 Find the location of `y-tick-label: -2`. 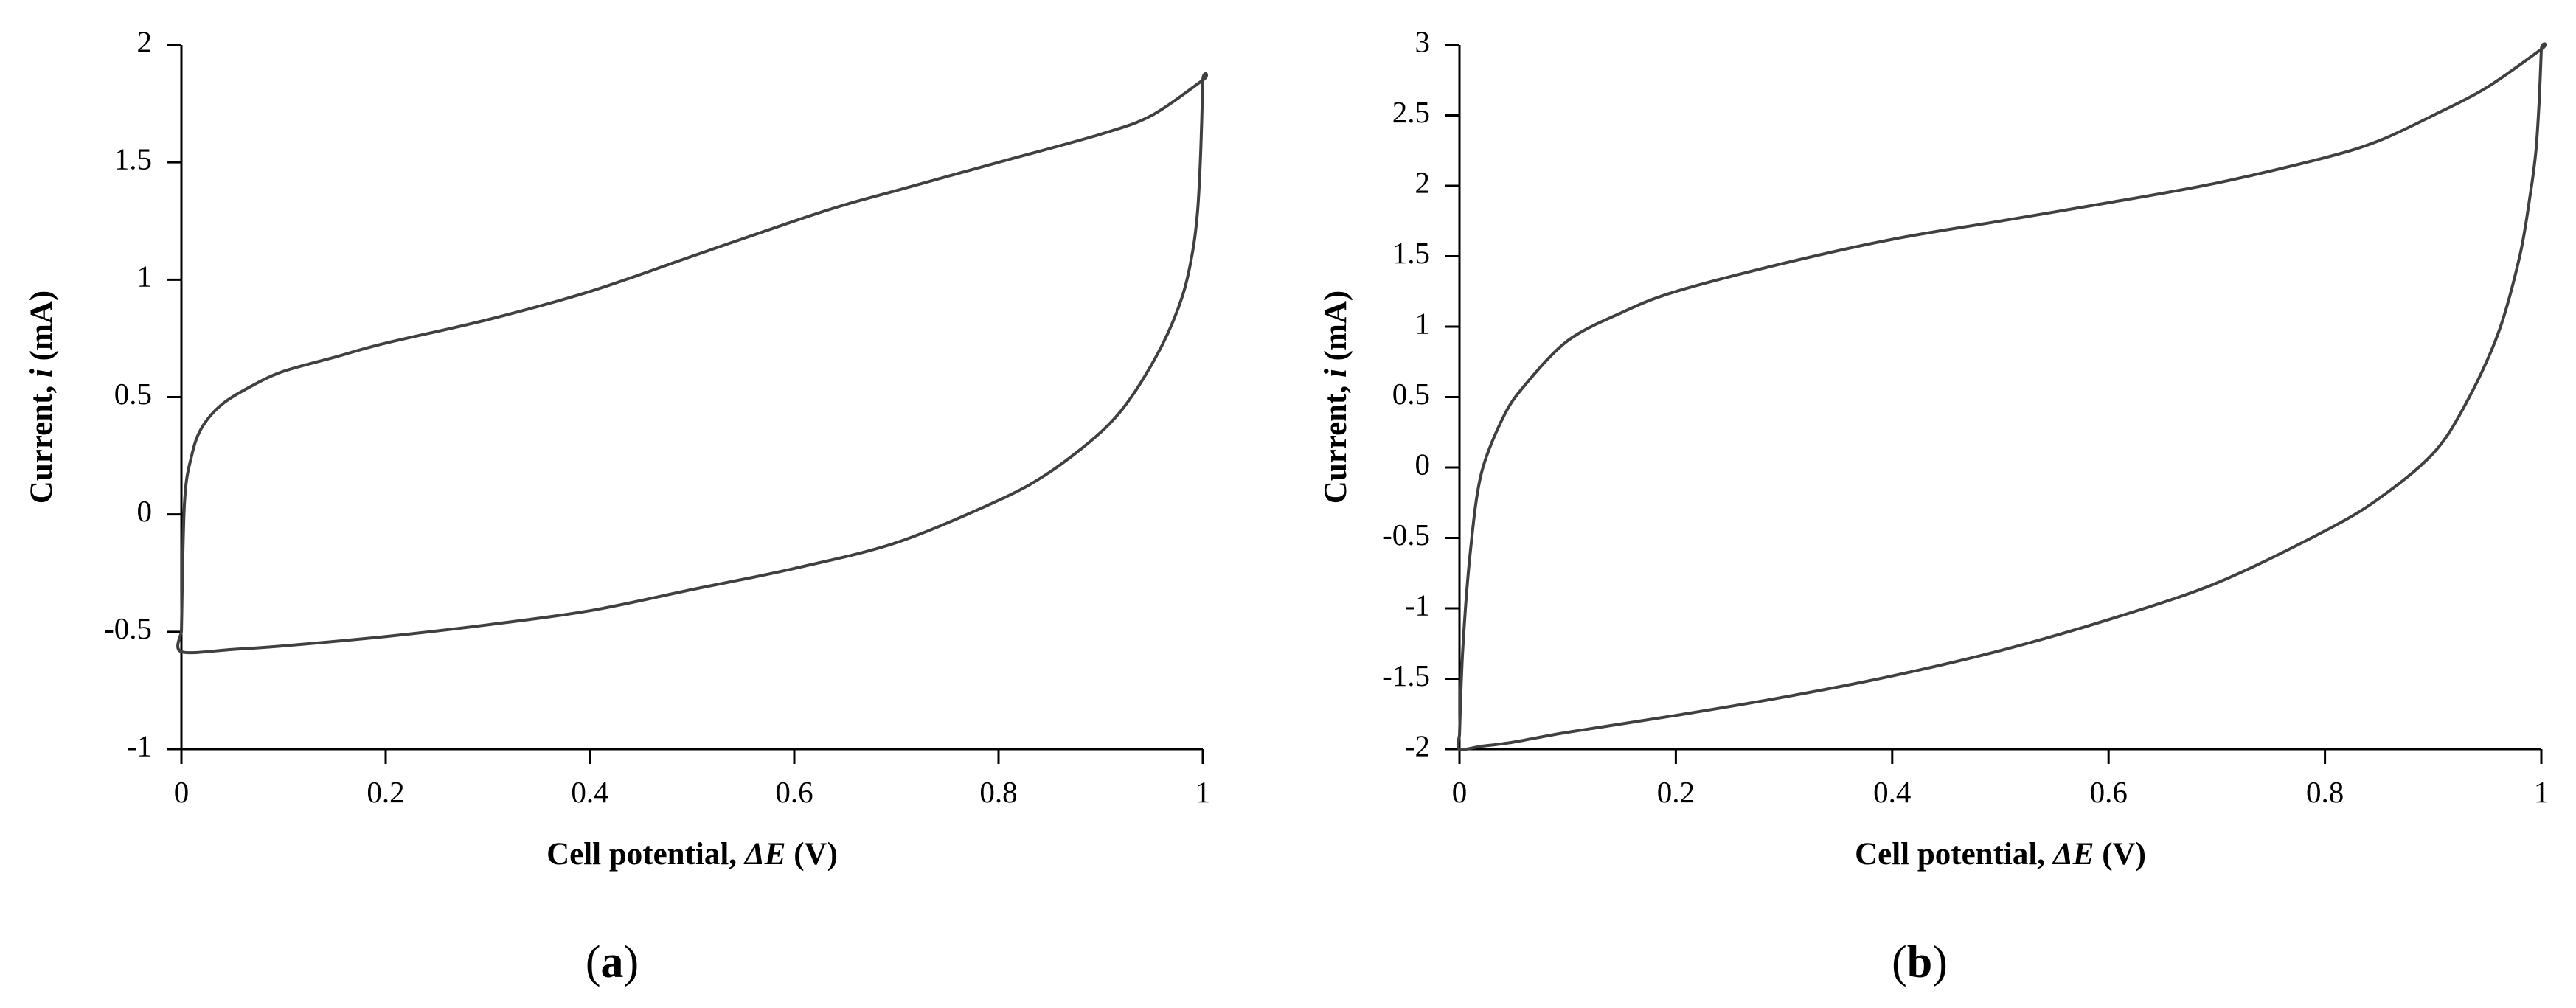

y-tick-label: -2 is located at coordinates (1417, 746).